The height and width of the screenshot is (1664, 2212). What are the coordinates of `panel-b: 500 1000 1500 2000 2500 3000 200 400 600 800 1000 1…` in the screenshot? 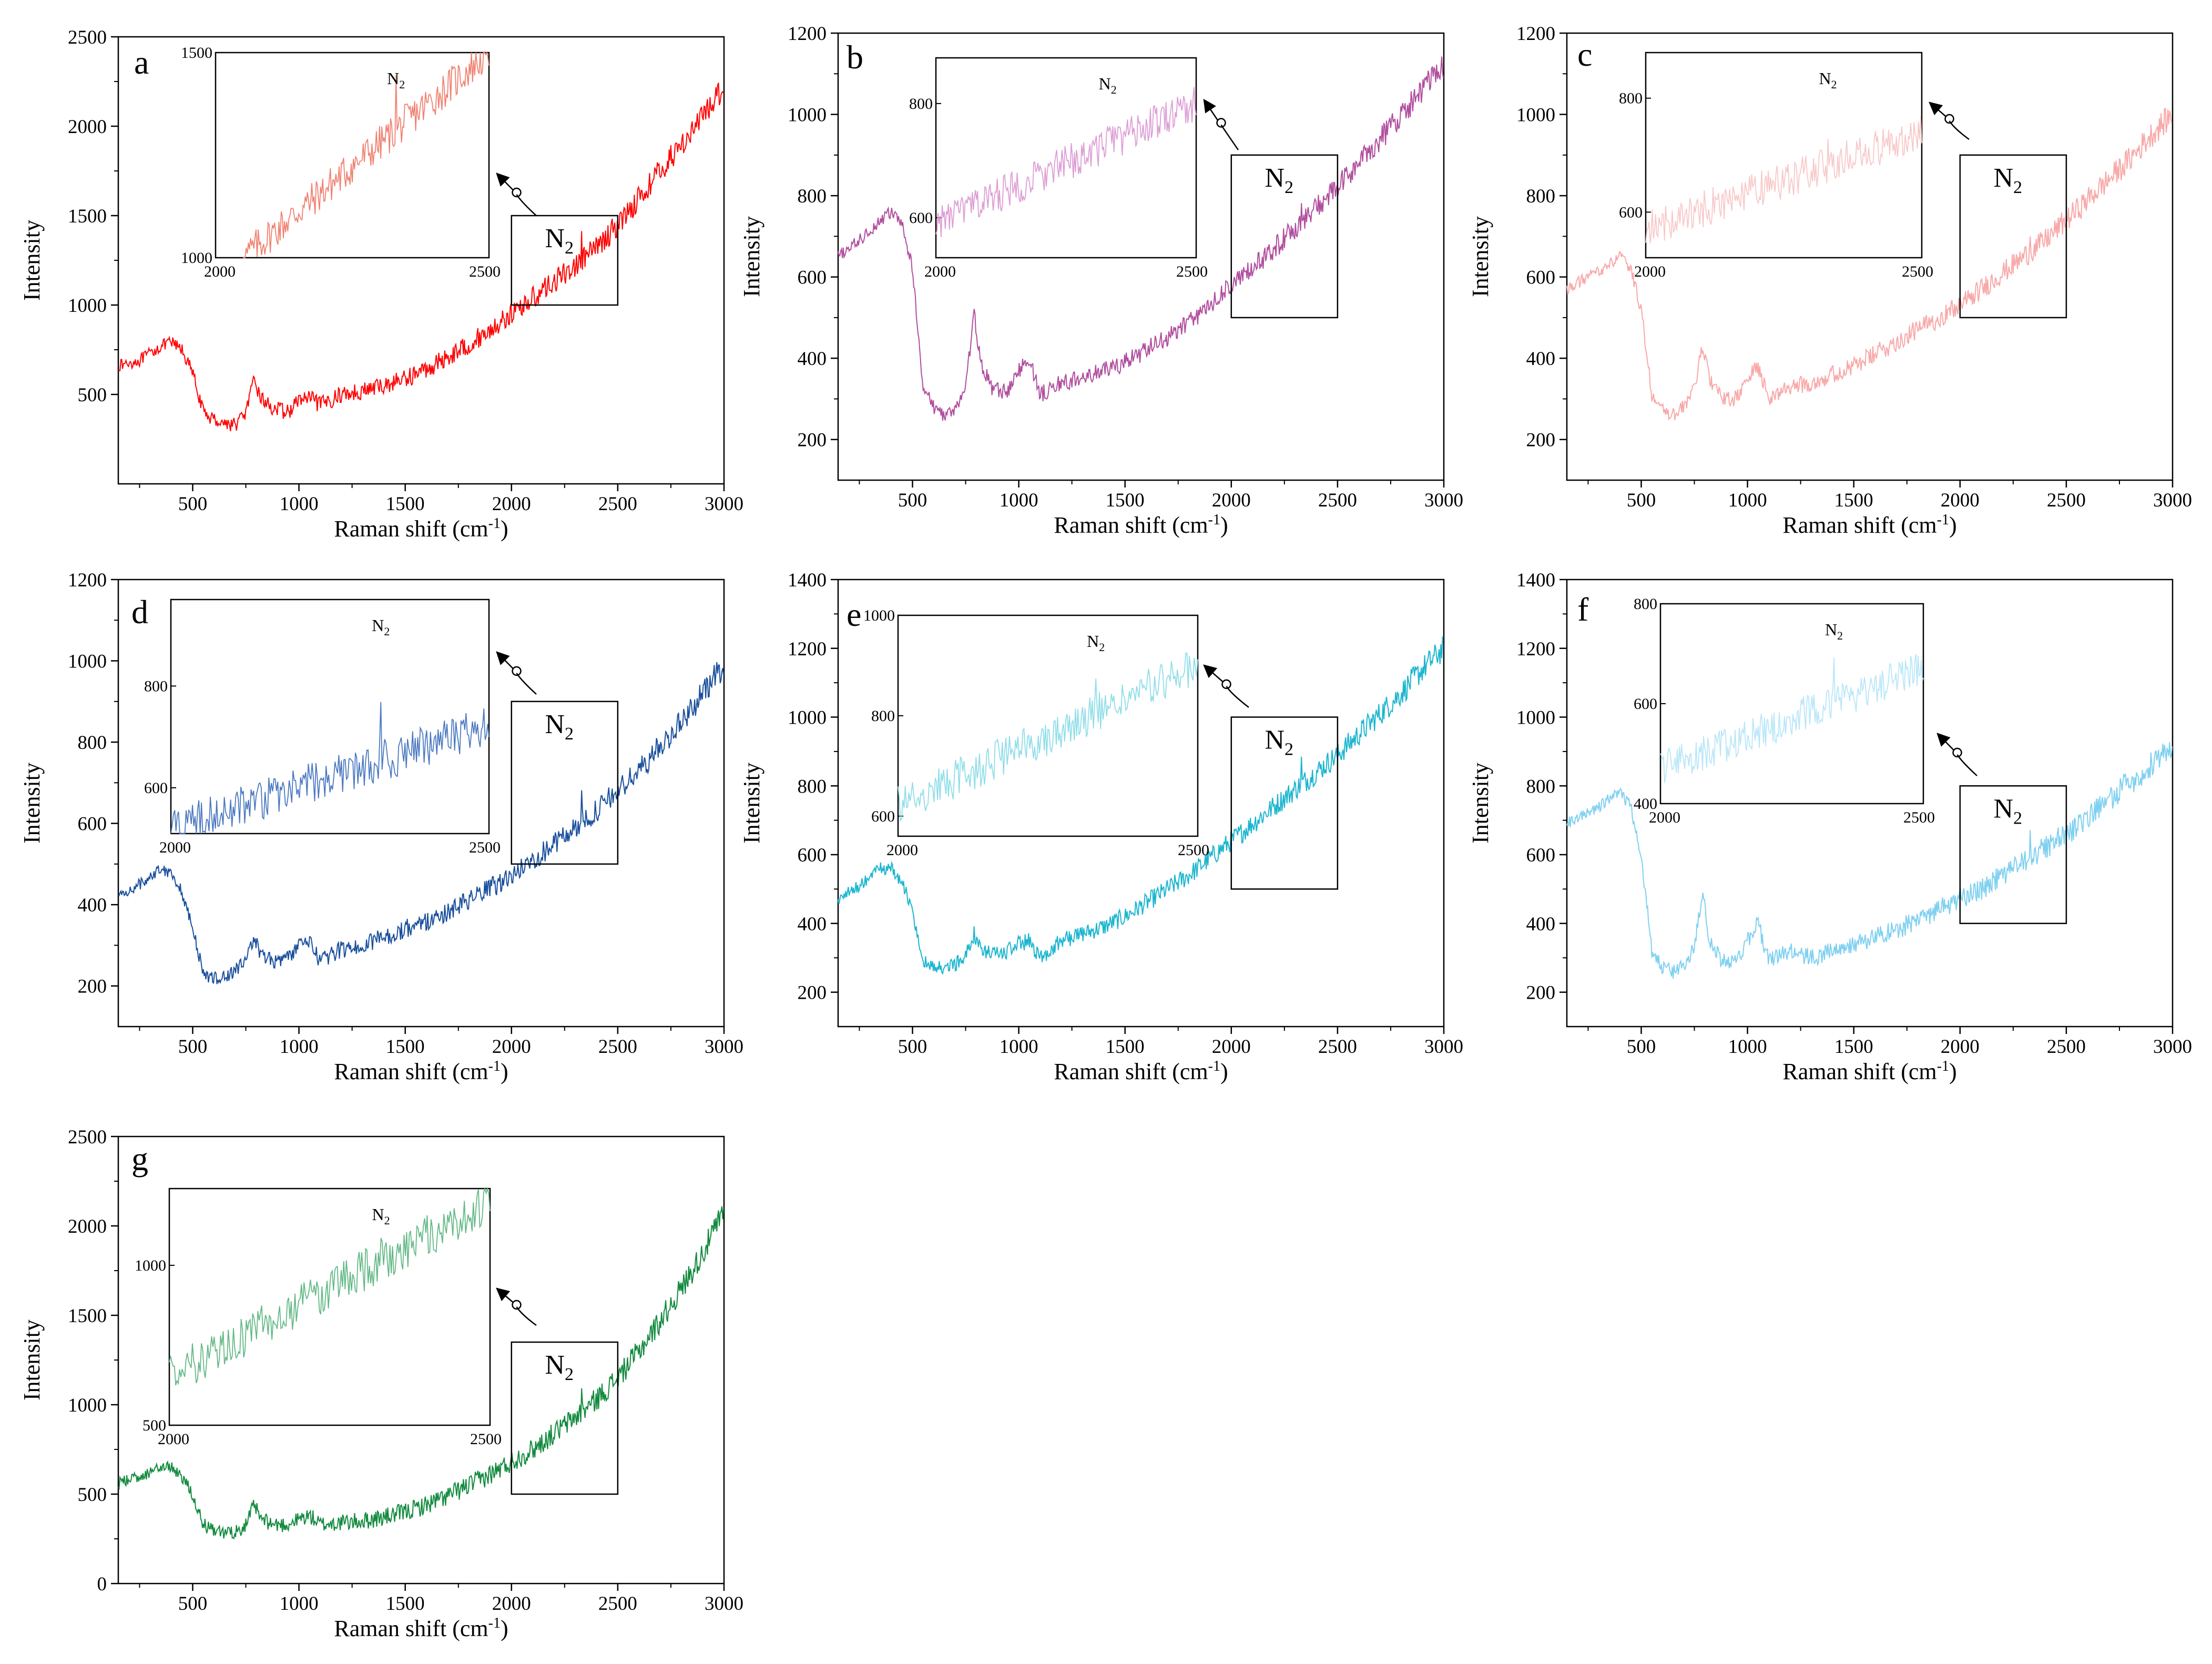 It's located at (1101, 280).